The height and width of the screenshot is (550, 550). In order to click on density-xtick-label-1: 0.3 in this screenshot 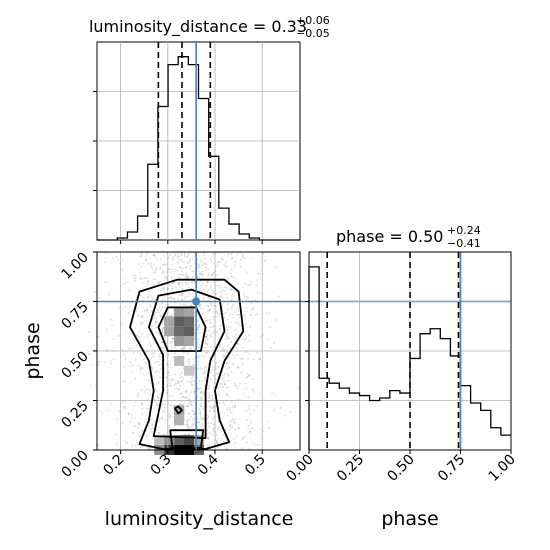, I will do `click(161, 465)`.